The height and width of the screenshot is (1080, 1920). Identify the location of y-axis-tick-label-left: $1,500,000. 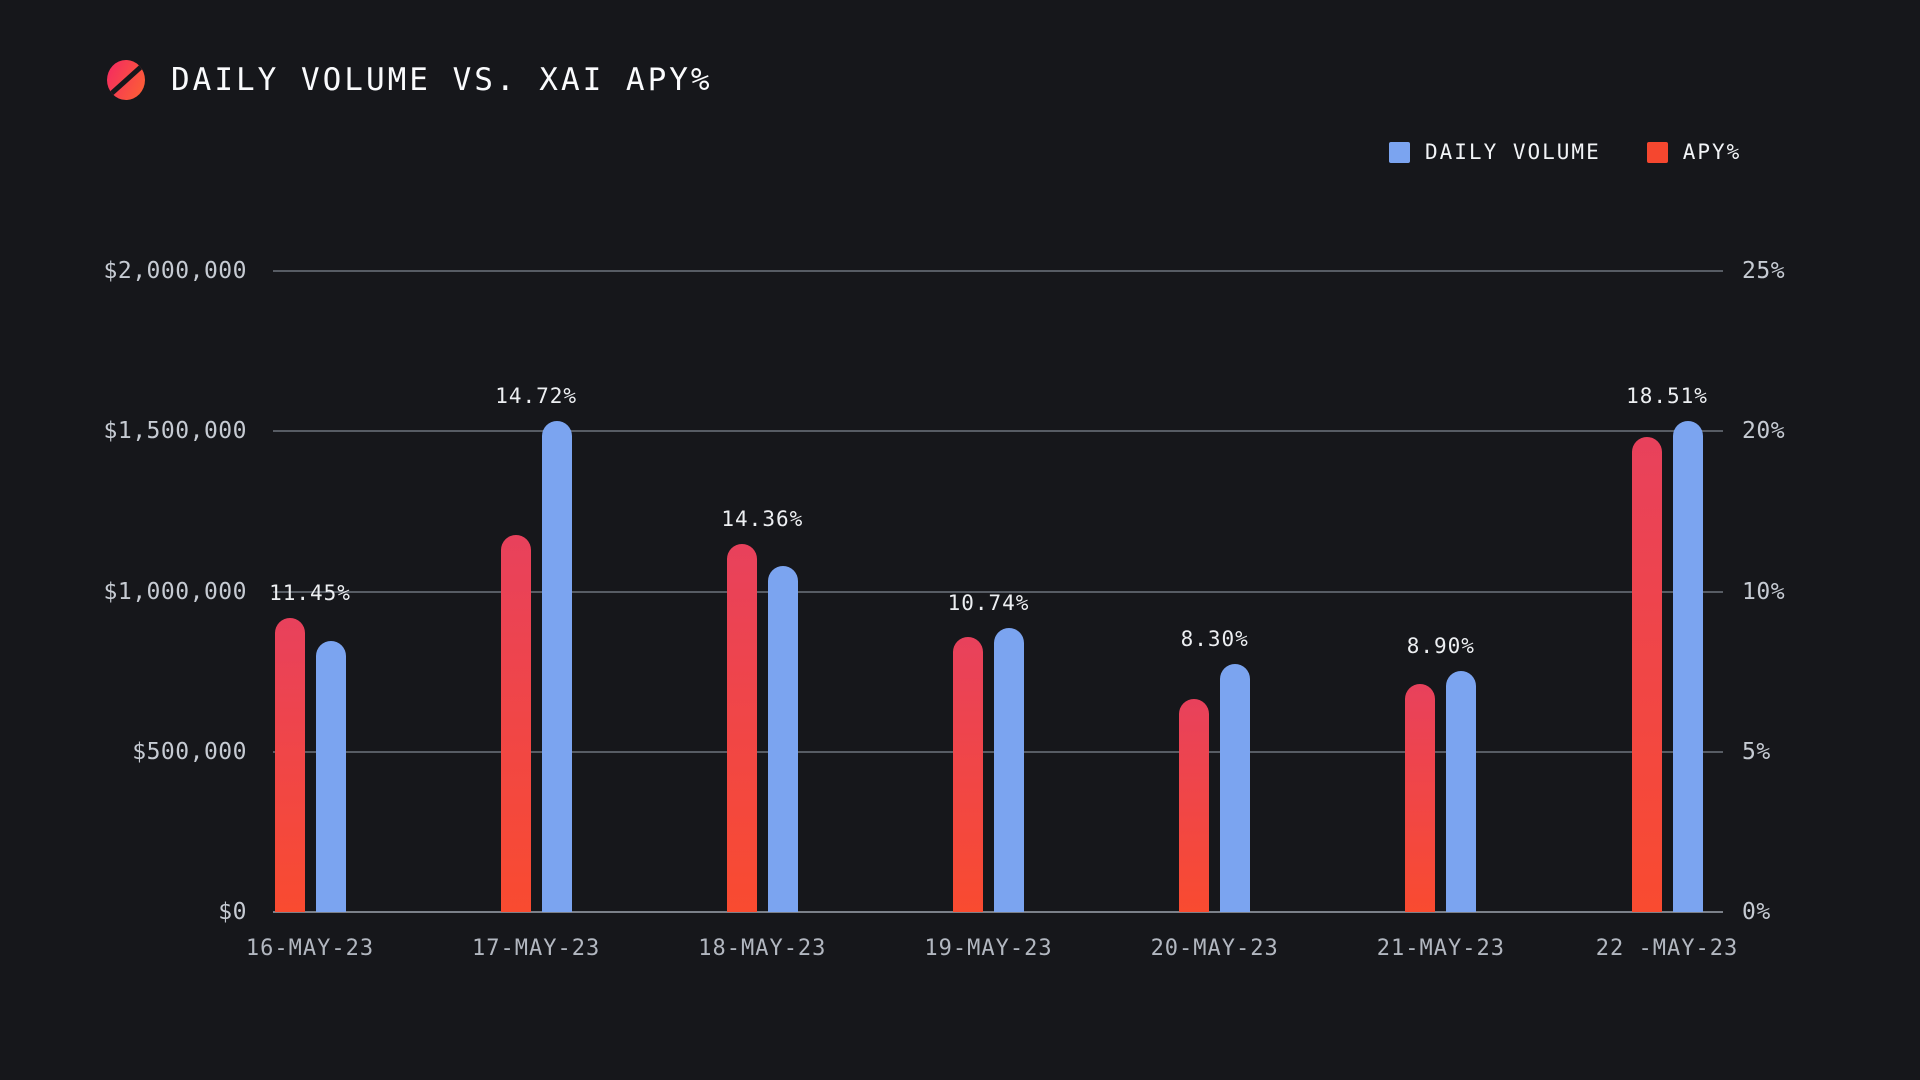
(175, 431).